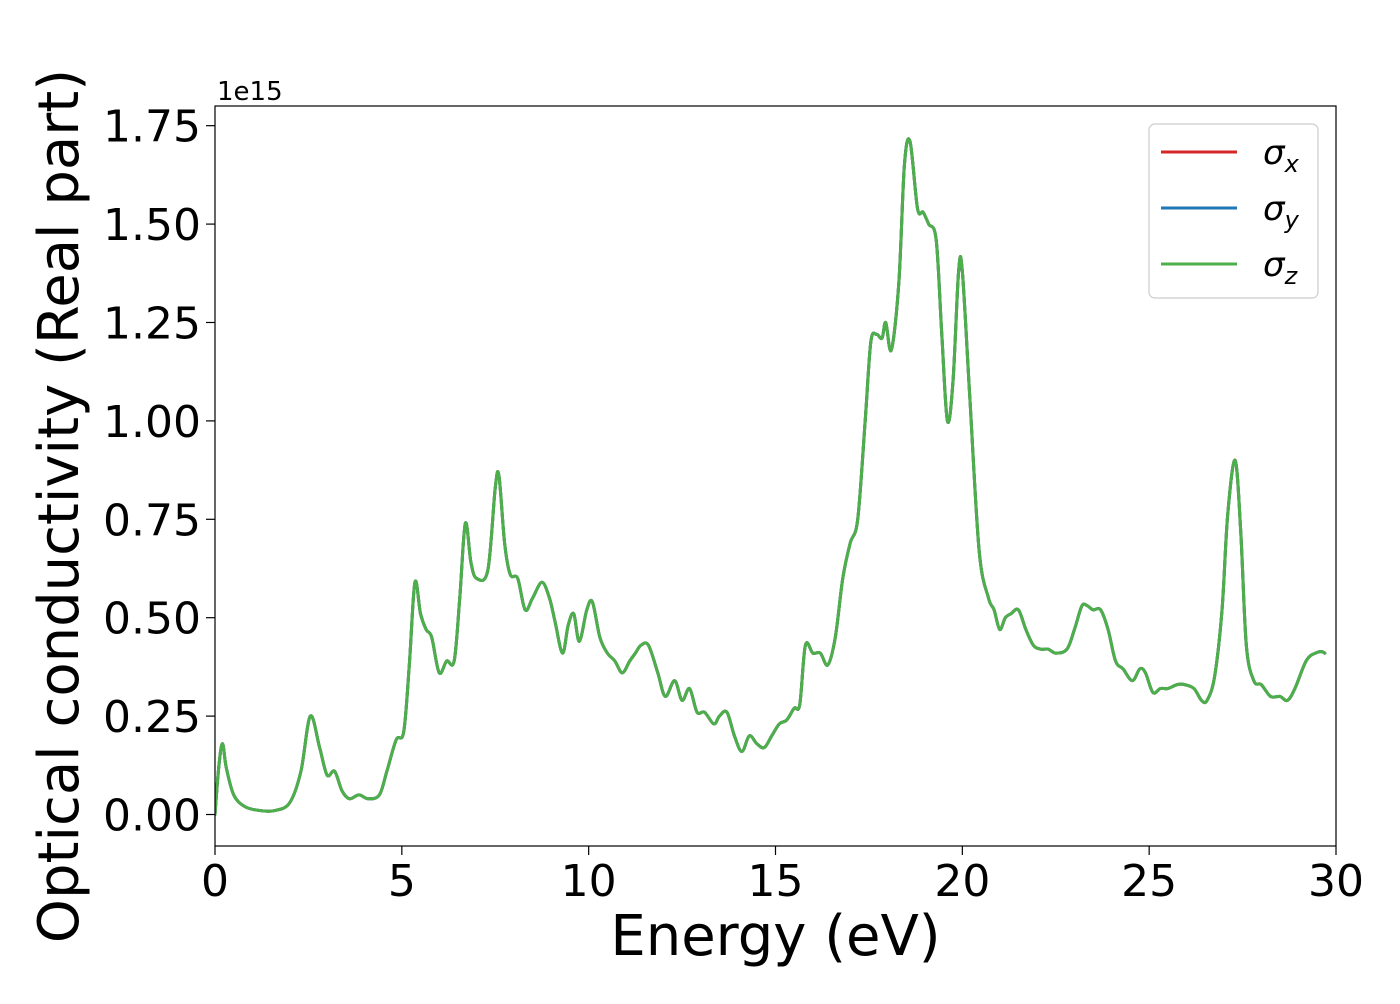 This screenshot has height=1004, width=1400. What do you see at coordinates (1281, 211) in the screenshot?
I see `legend-label: σy` at bounding box center [1281, 211].